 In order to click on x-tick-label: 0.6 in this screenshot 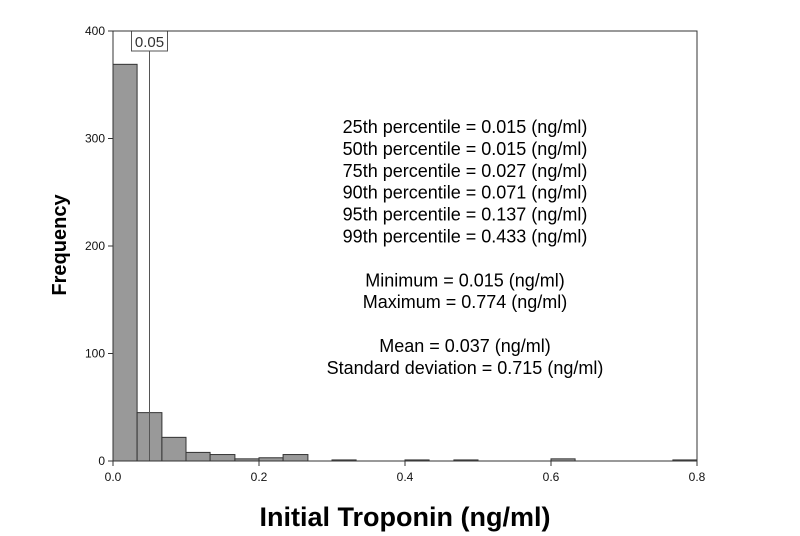, I will do `click(551, 477)`.